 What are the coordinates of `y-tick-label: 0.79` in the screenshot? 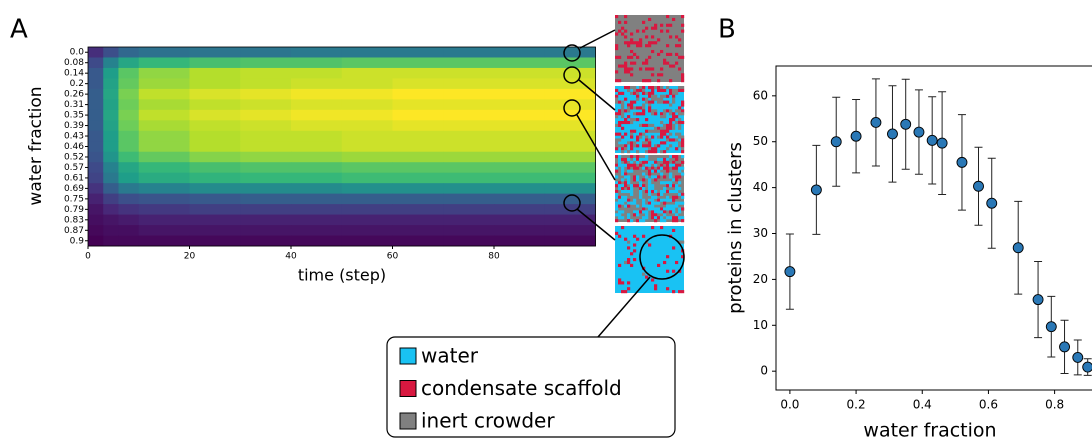 It's located at (74, 210).